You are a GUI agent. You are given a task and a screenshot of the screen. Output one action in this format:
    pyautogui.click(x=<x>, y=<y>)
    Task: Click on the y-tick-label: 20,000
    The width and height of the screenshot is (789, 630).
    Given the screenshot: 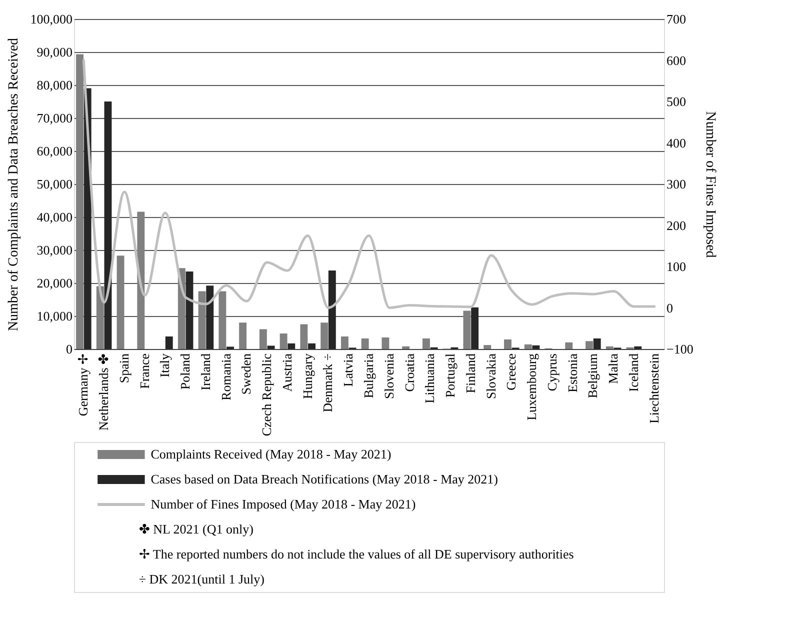 What is the action you would take?
    pyautogui.click(x=54, y=283)
    